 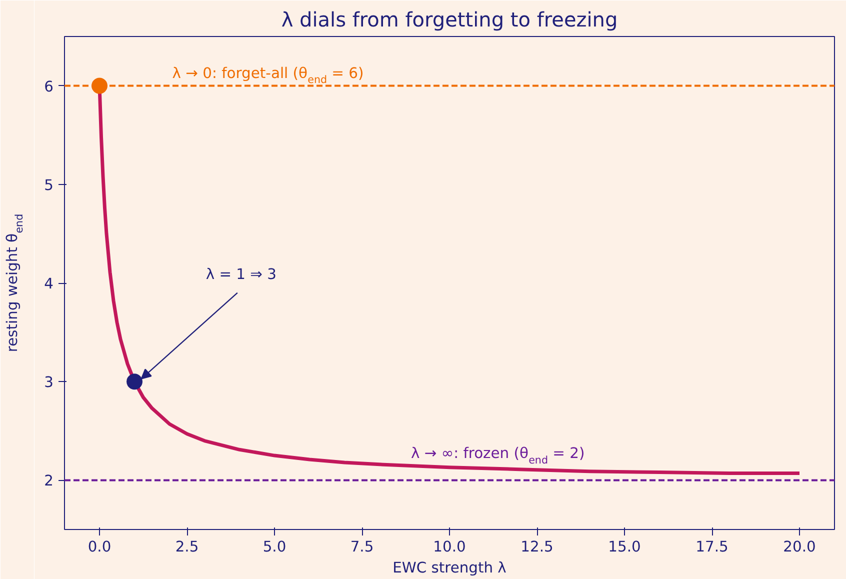 I want to click on x-tick-label: 17.5, so click(x=712, y=547).